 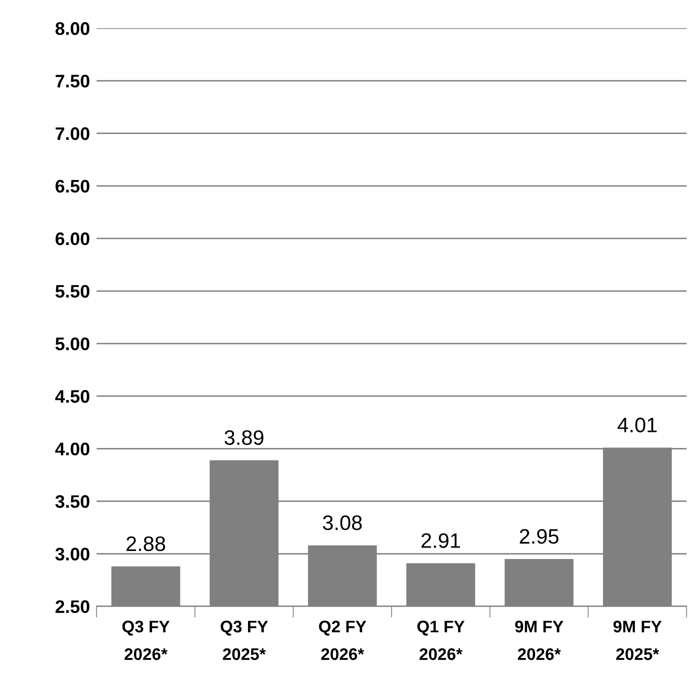 What do you see at coordinates (637, 425) in the screenshot?
I see `data-label: 4.01` at bounding box center [637, 425].